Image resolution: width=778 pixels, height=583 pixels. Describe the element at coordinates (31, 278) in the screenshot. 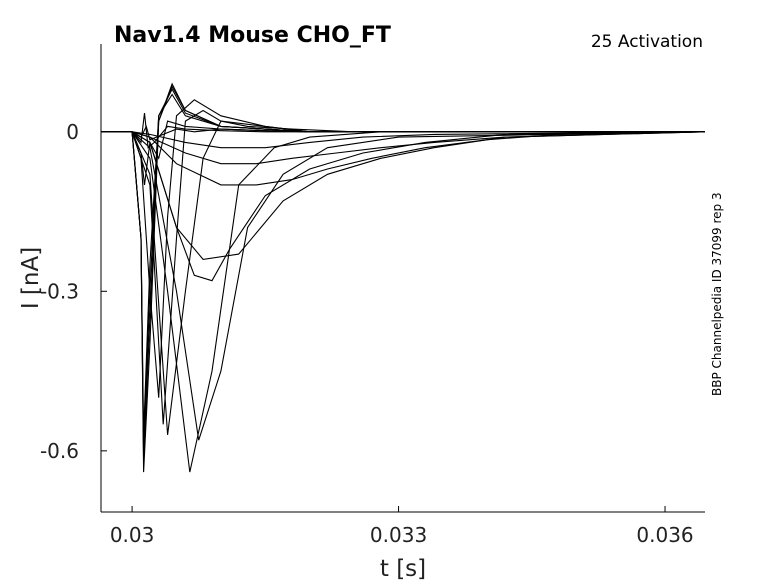

I see `y-axis-label: I [nA]` at that location.